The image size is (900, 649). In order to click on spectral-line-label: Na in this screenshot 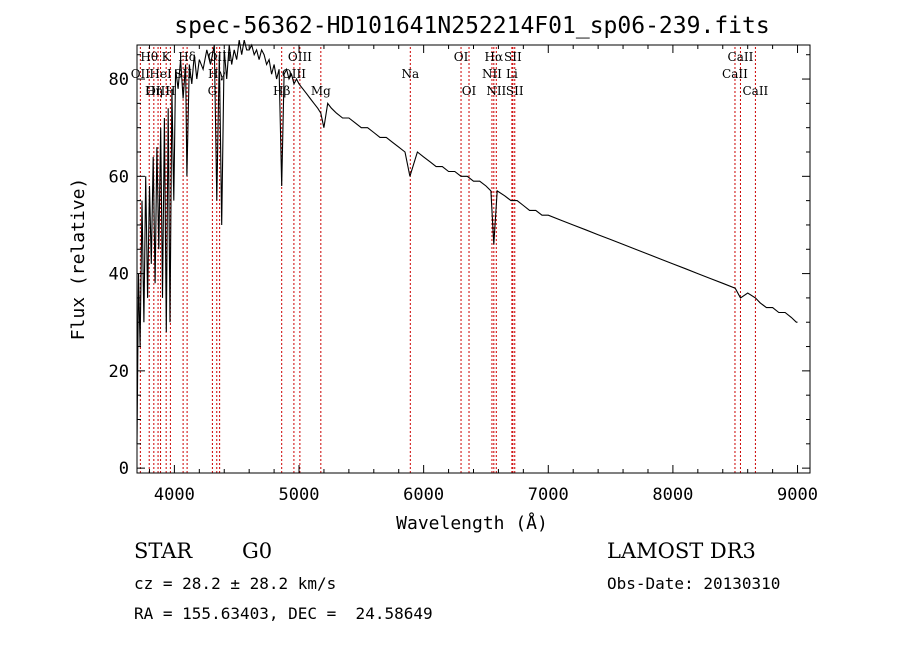, I will do `click(410, 74)`.